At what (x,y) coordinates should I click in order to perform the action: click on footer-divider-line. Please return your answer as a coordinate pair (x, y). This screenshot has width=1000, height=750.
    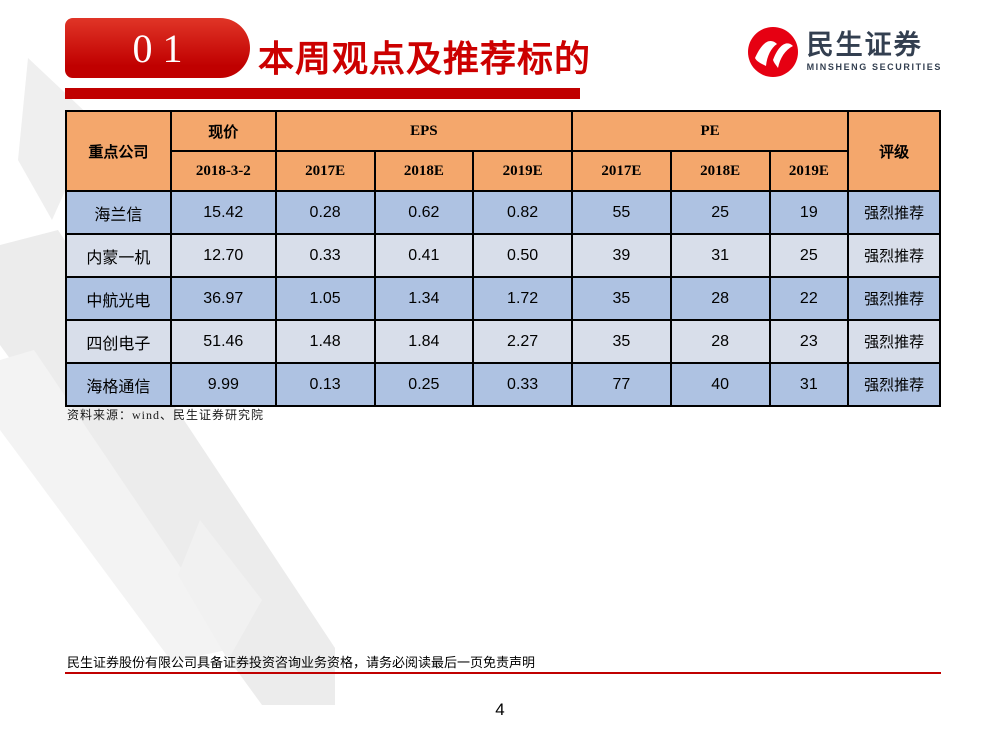
    Looking at the image, I should click on (503, 673).